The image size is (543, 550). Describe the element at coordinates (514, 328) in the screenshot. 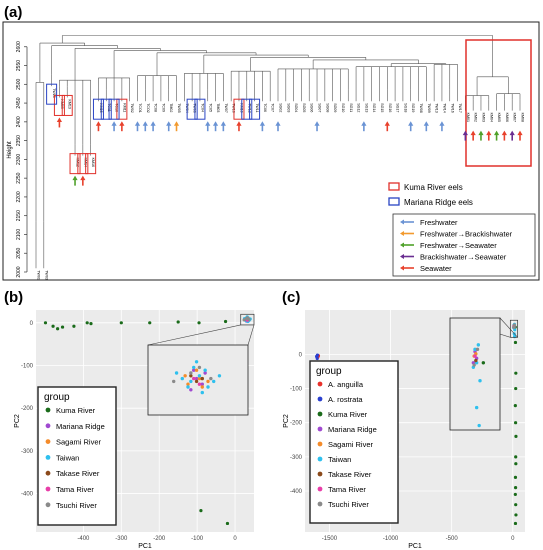

I see `zoom-source-box` at that location.